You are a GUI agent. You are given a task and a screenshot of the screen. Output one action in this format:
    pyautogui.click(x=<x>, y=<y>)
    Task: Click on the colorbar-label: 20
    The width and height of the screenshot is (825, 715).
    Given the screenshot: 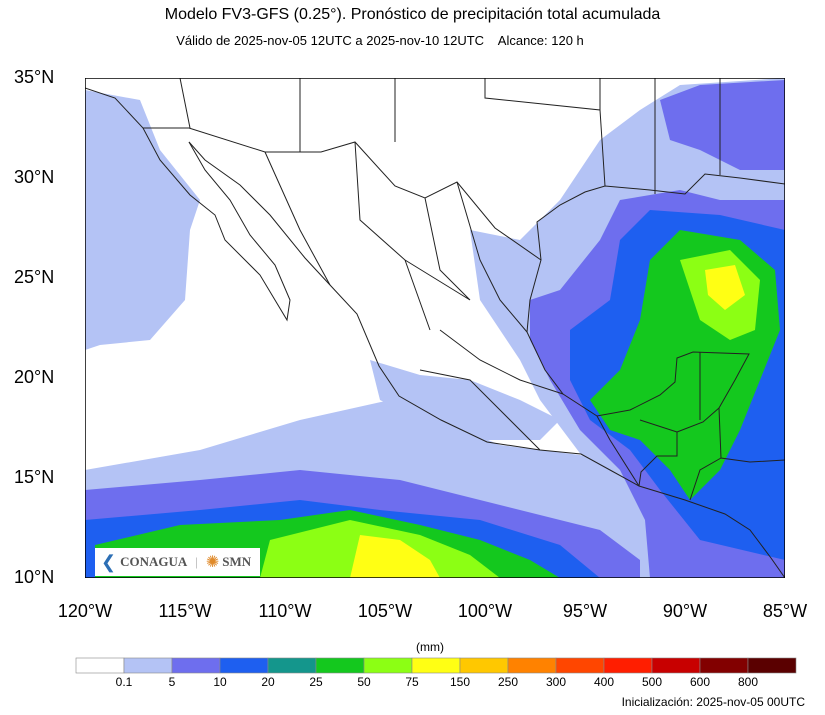 What is the action you would take?
    pyautogui.click(x=268, y=682)
    